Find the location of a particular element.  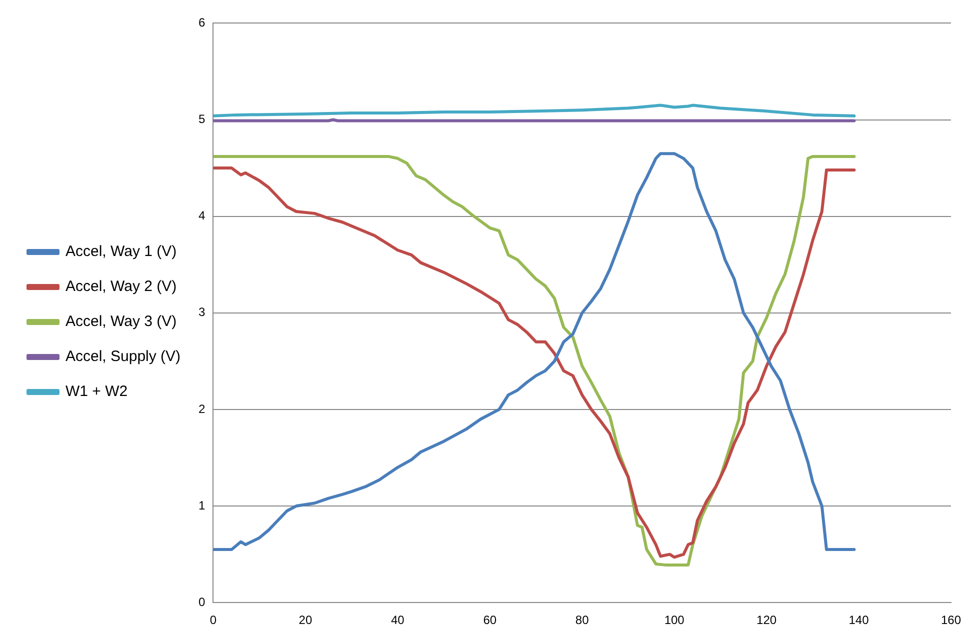

y-tick-label: 0 is located at coordinates (202, 601).